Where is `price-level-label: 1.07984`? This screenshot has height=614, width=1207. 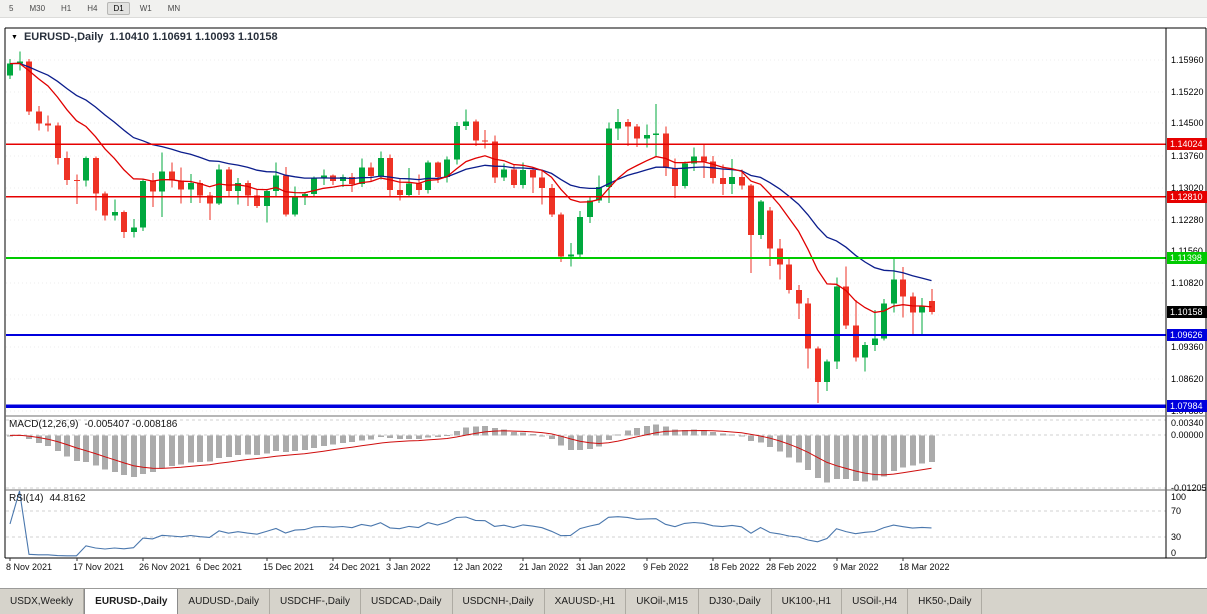
price-level-label: 1.07984 is located at coordinates (1187, 406).